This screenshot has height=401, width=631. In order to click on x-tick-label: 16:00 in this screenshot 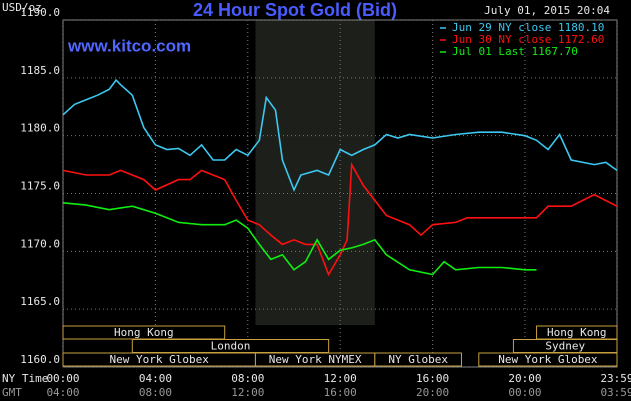, I will do `click(432, 378)`.